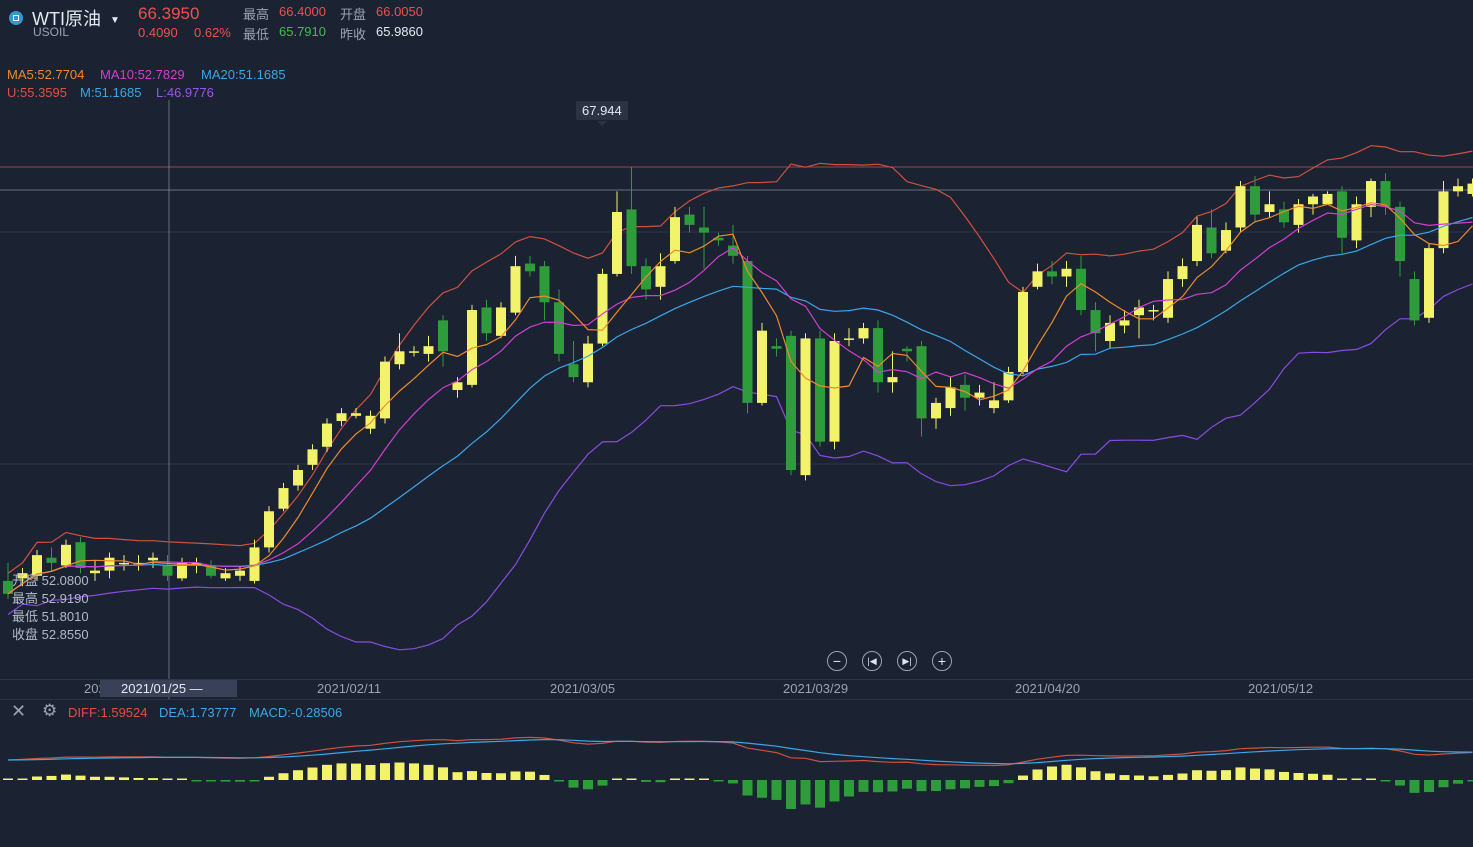  Describe the element at coordinates (49, 711) in the screenshot. I see `indicator-settings-button: ⚙` at that location.